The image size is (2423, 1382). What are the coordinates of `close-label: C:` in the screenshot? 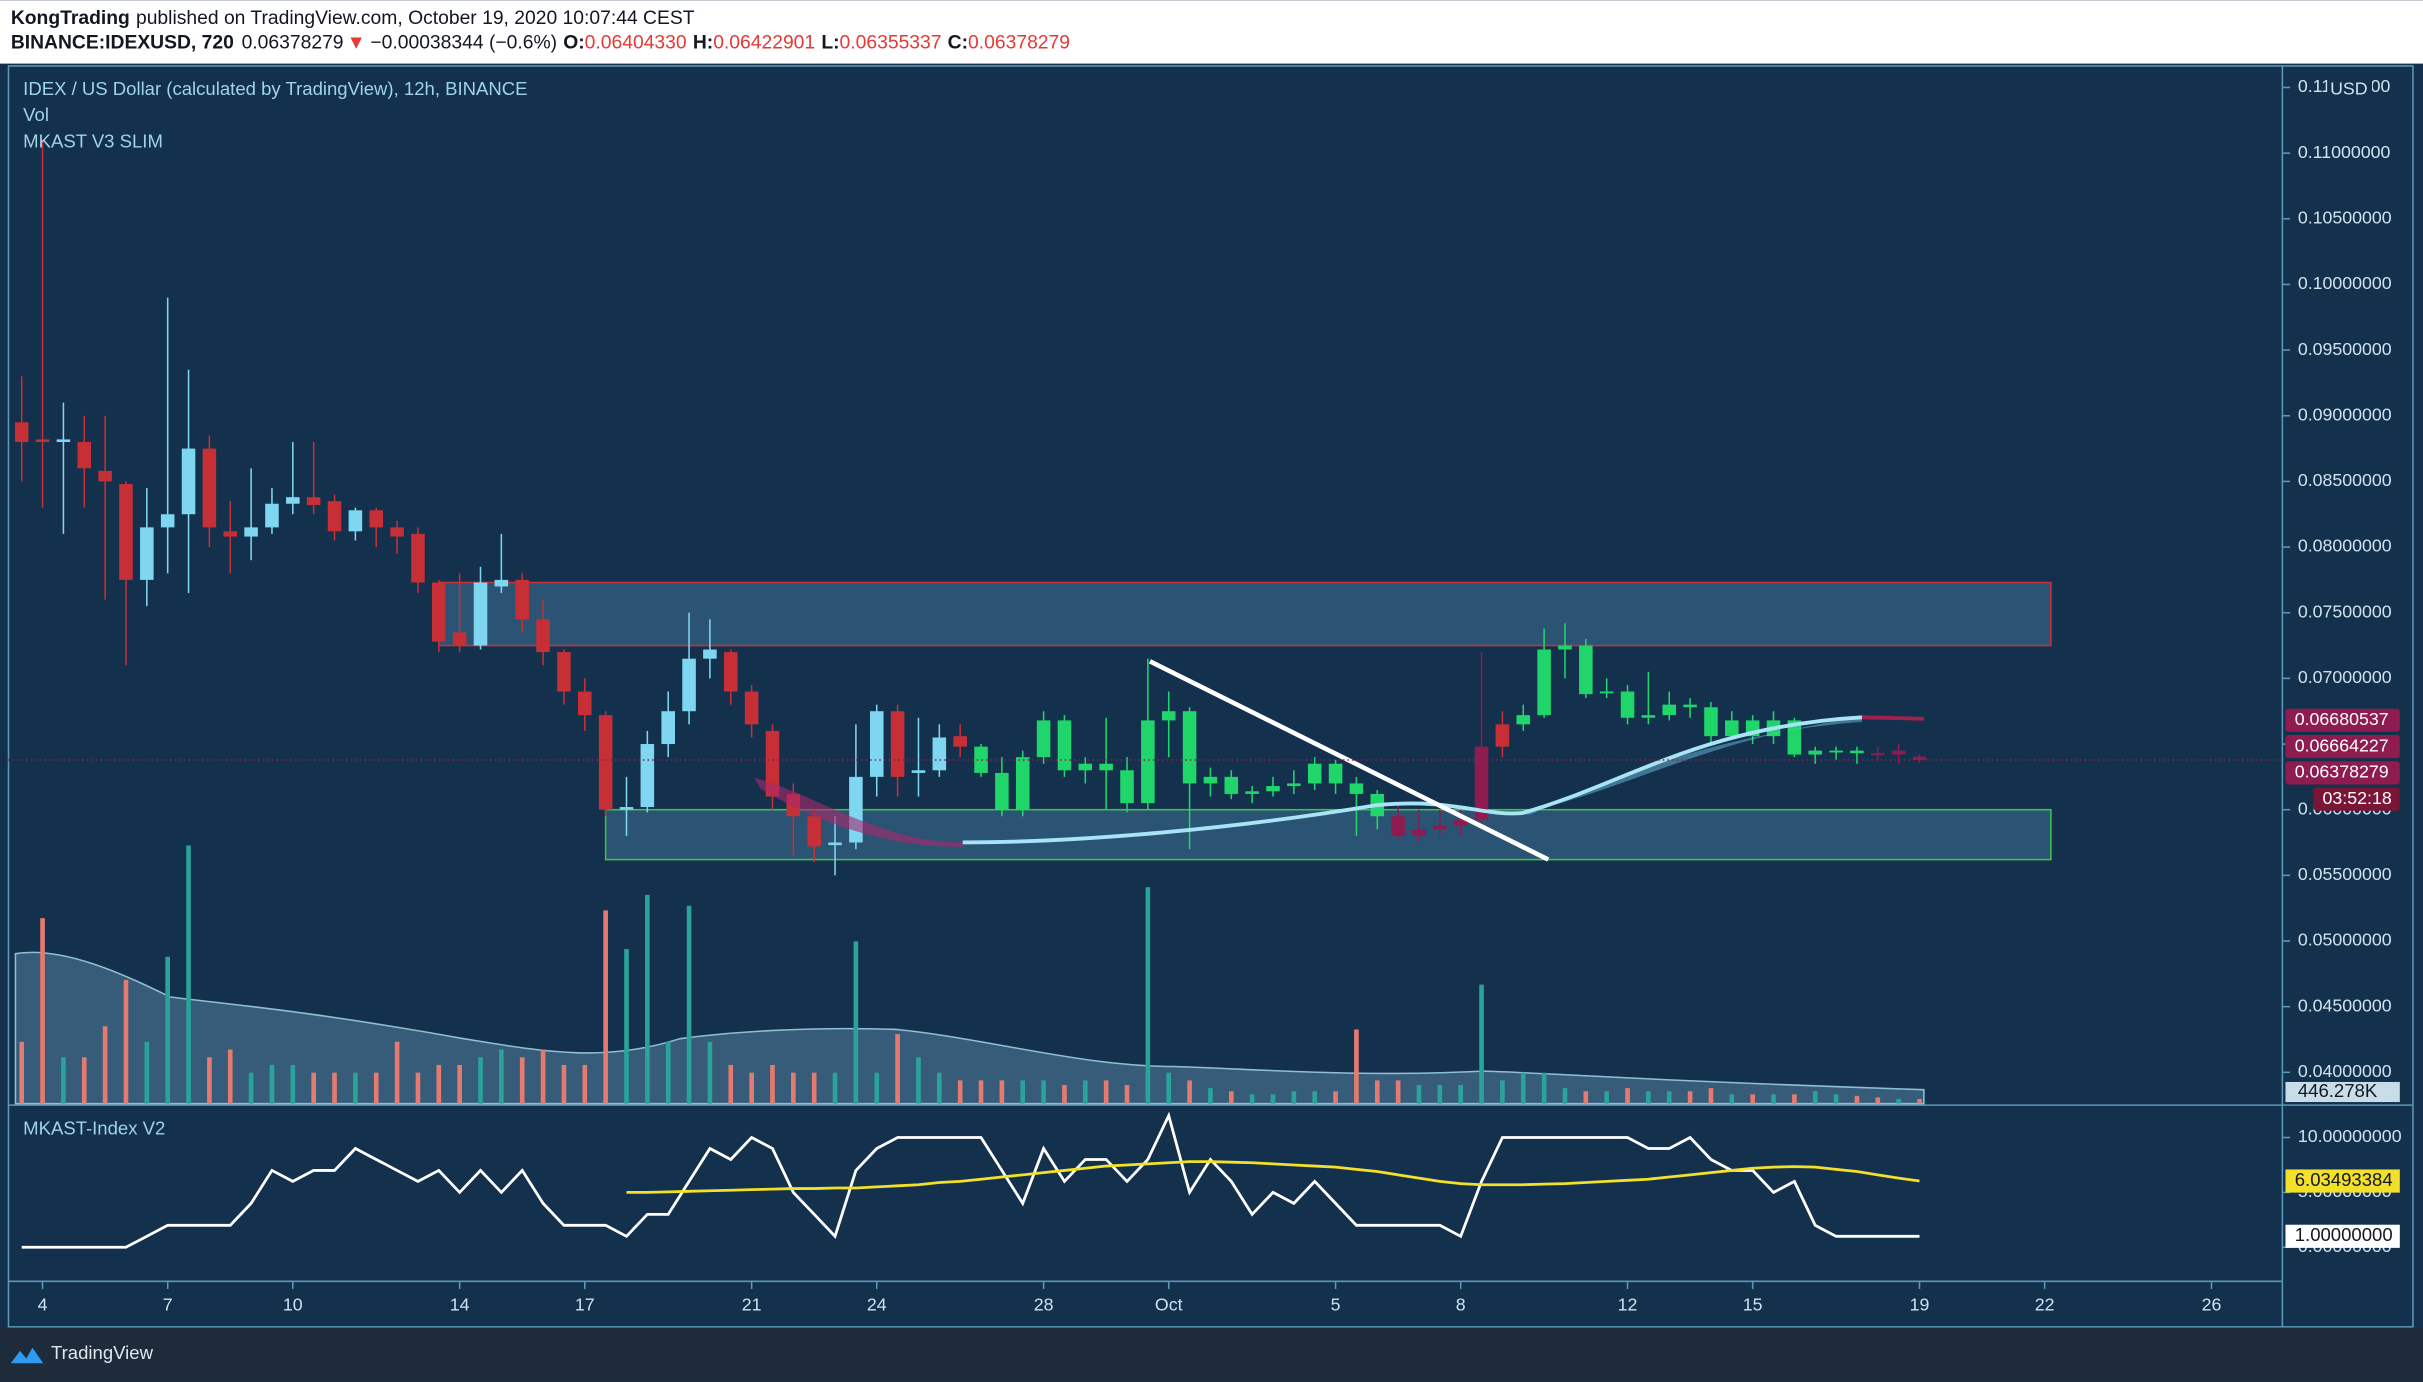 It's located at (958, 43).